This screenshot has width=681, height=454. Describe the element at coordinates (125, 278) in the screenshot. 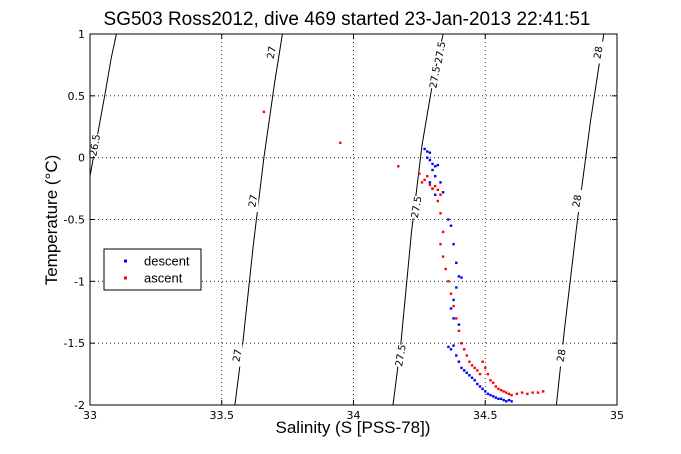

I see `legend-marker-ascent` at that location.